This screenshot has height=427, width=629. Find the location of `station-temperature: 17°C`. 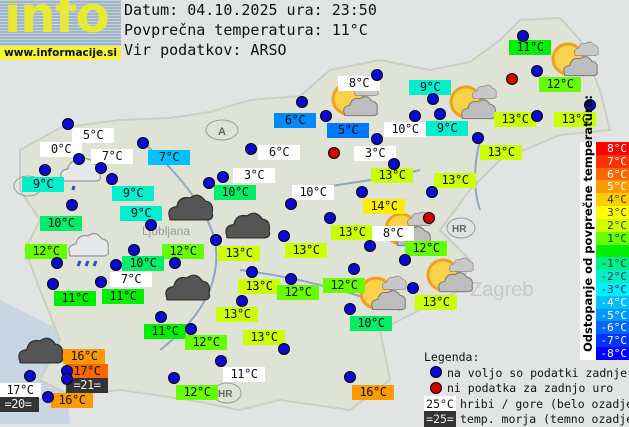

station-temperature: 17°C is located at coordinates (87, 371).